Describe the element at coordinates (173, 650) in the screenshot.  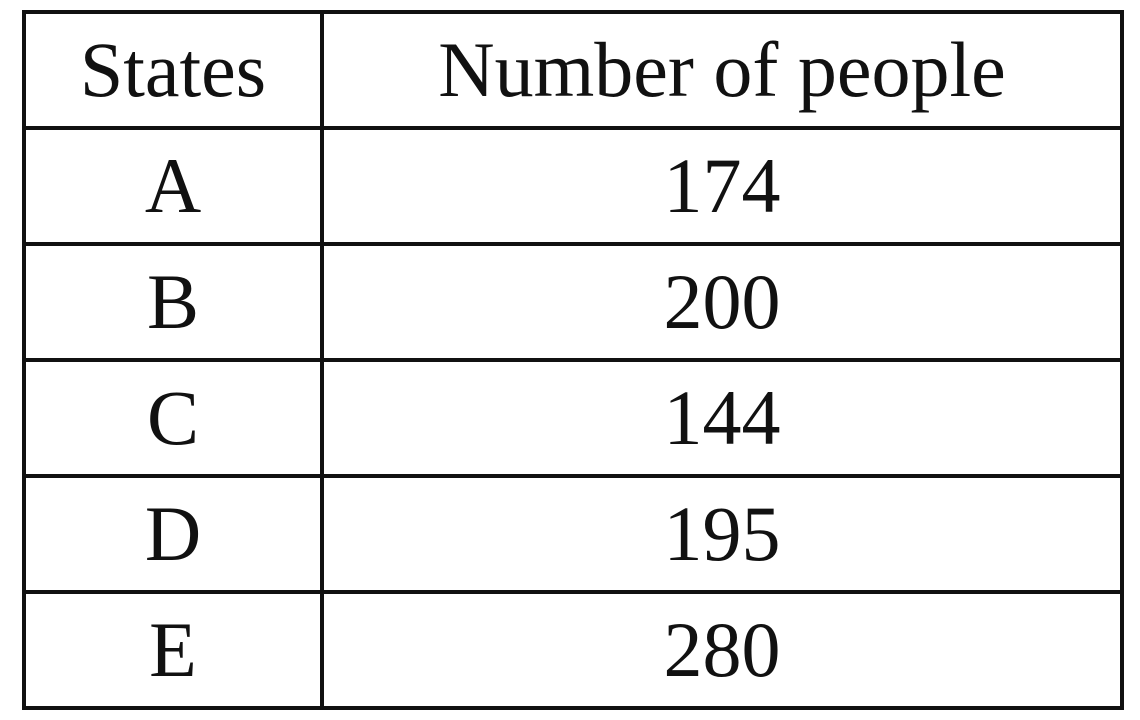
I see `state-cell: E` at that location.